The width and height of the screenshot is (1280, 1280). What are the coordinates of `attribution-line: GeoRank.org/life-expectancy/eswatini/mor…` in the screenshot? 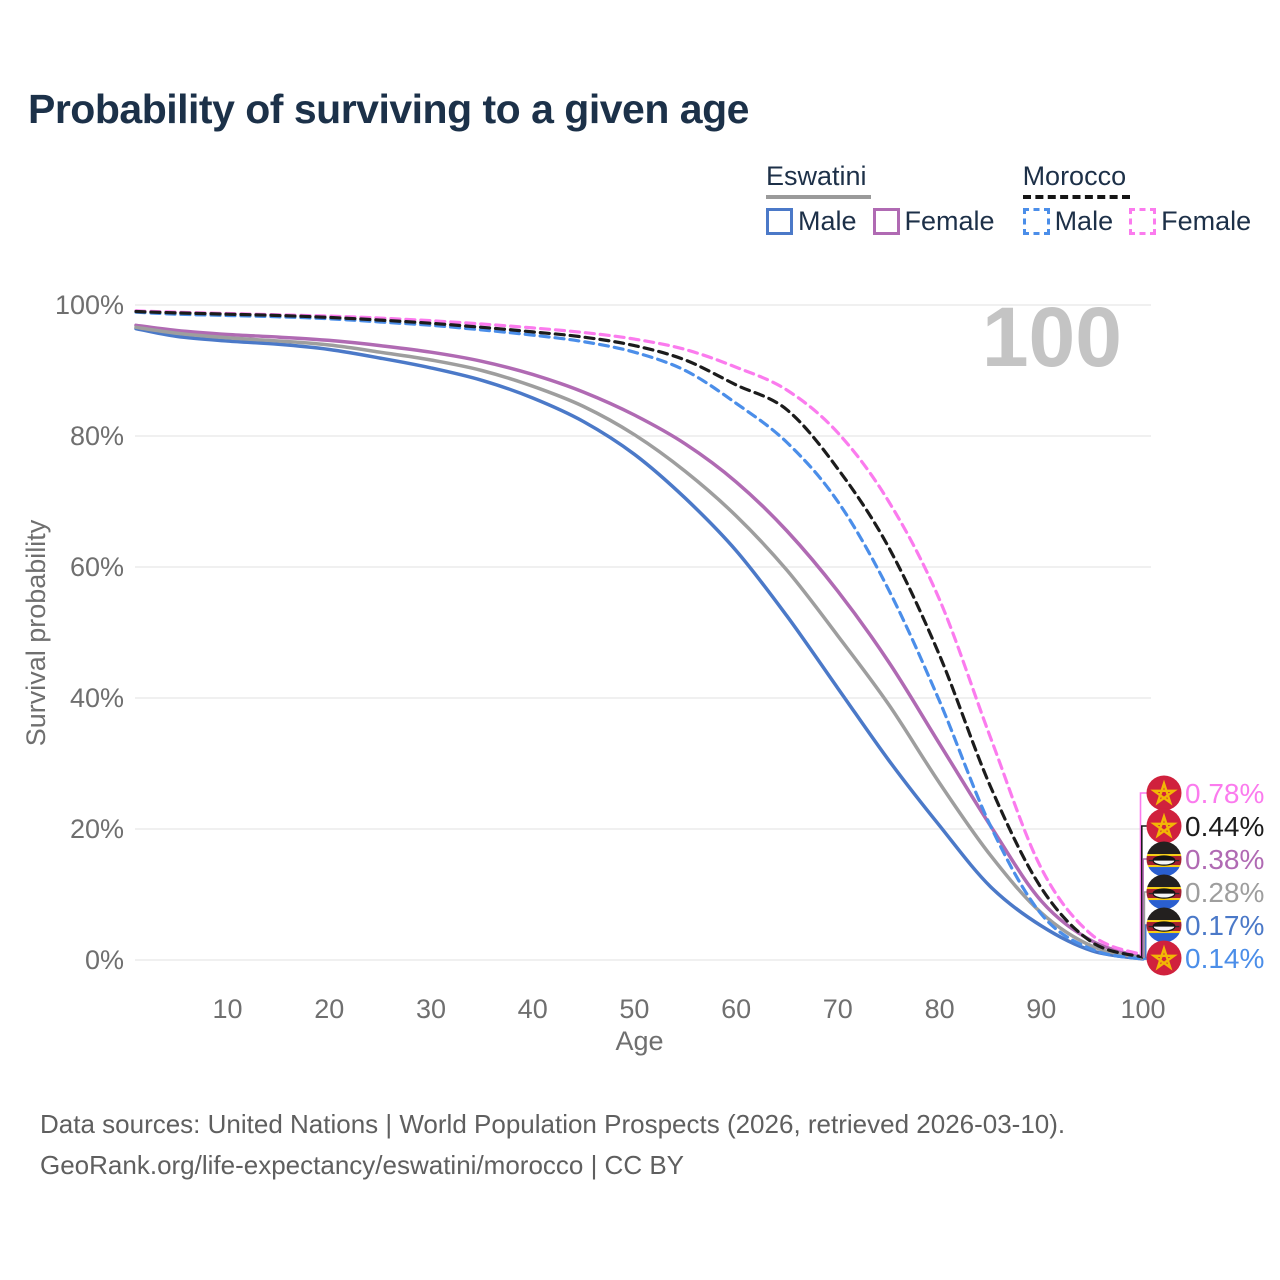 It's located at (362, 1165).